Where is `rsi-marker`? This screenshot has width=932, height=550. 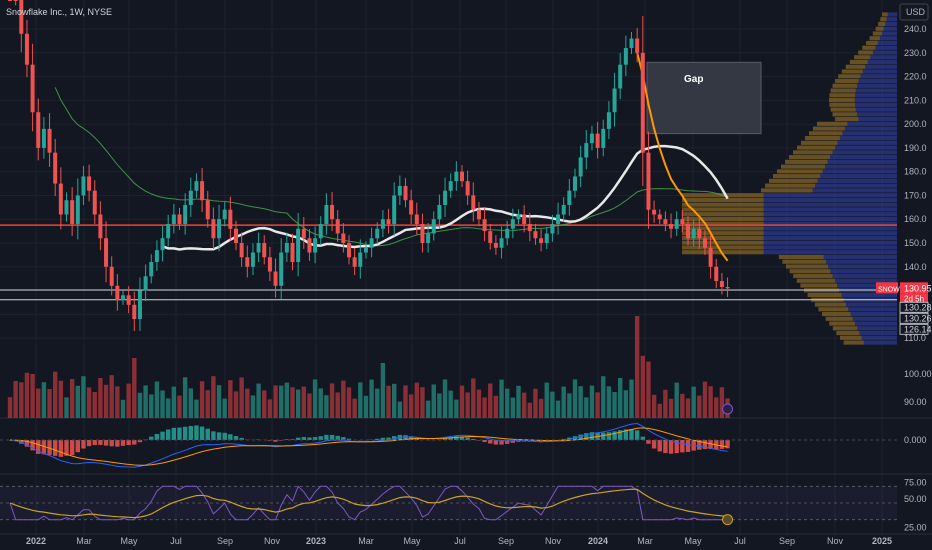 rsi-marker is located at coordinates (728, 520).